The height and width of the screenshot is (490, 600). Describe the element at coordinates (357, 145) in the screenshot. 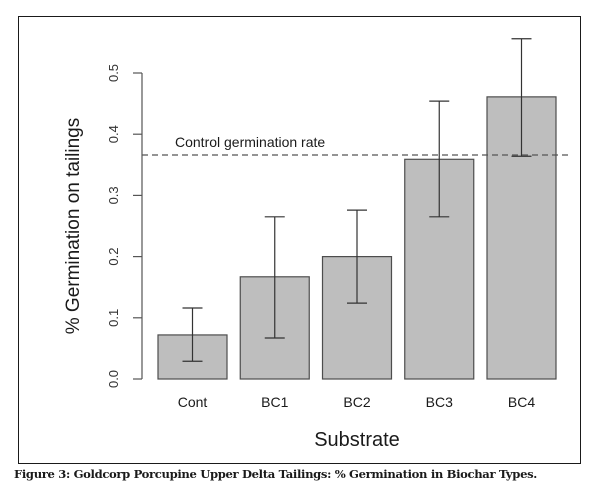

I see `control-reference-line: Control germination rate` at that location.